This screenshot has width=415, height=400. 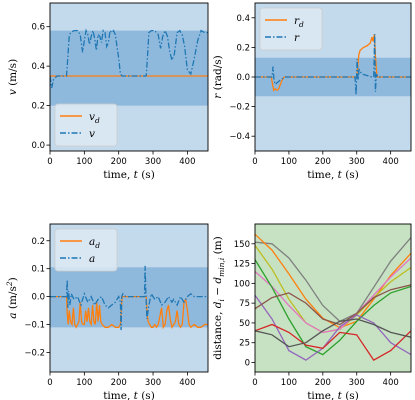 I want to click on legend: vdv, so click(x=86, y=125).